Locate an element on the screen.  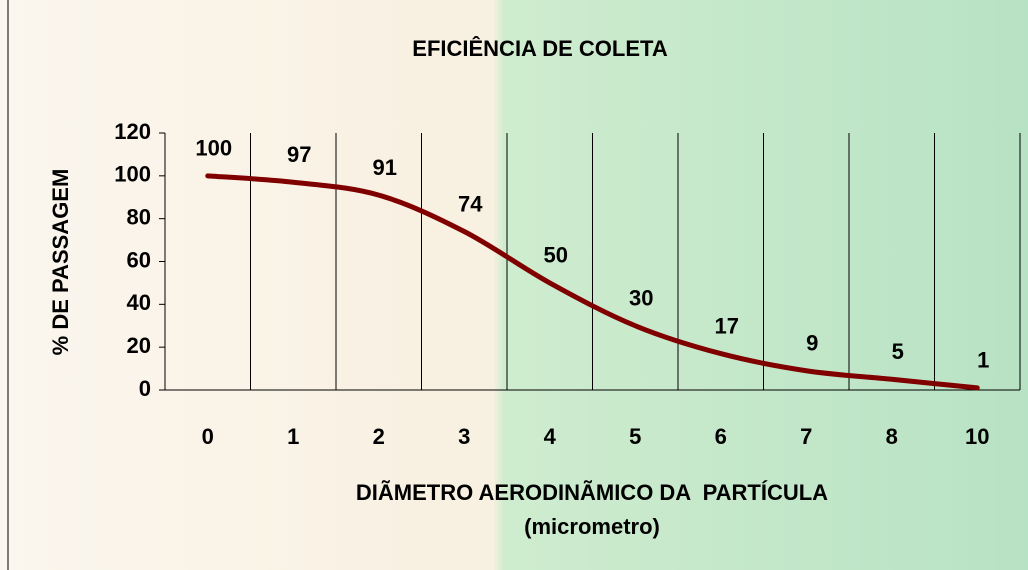
x-tick-label: 4 is located at coordinates (550, 436).